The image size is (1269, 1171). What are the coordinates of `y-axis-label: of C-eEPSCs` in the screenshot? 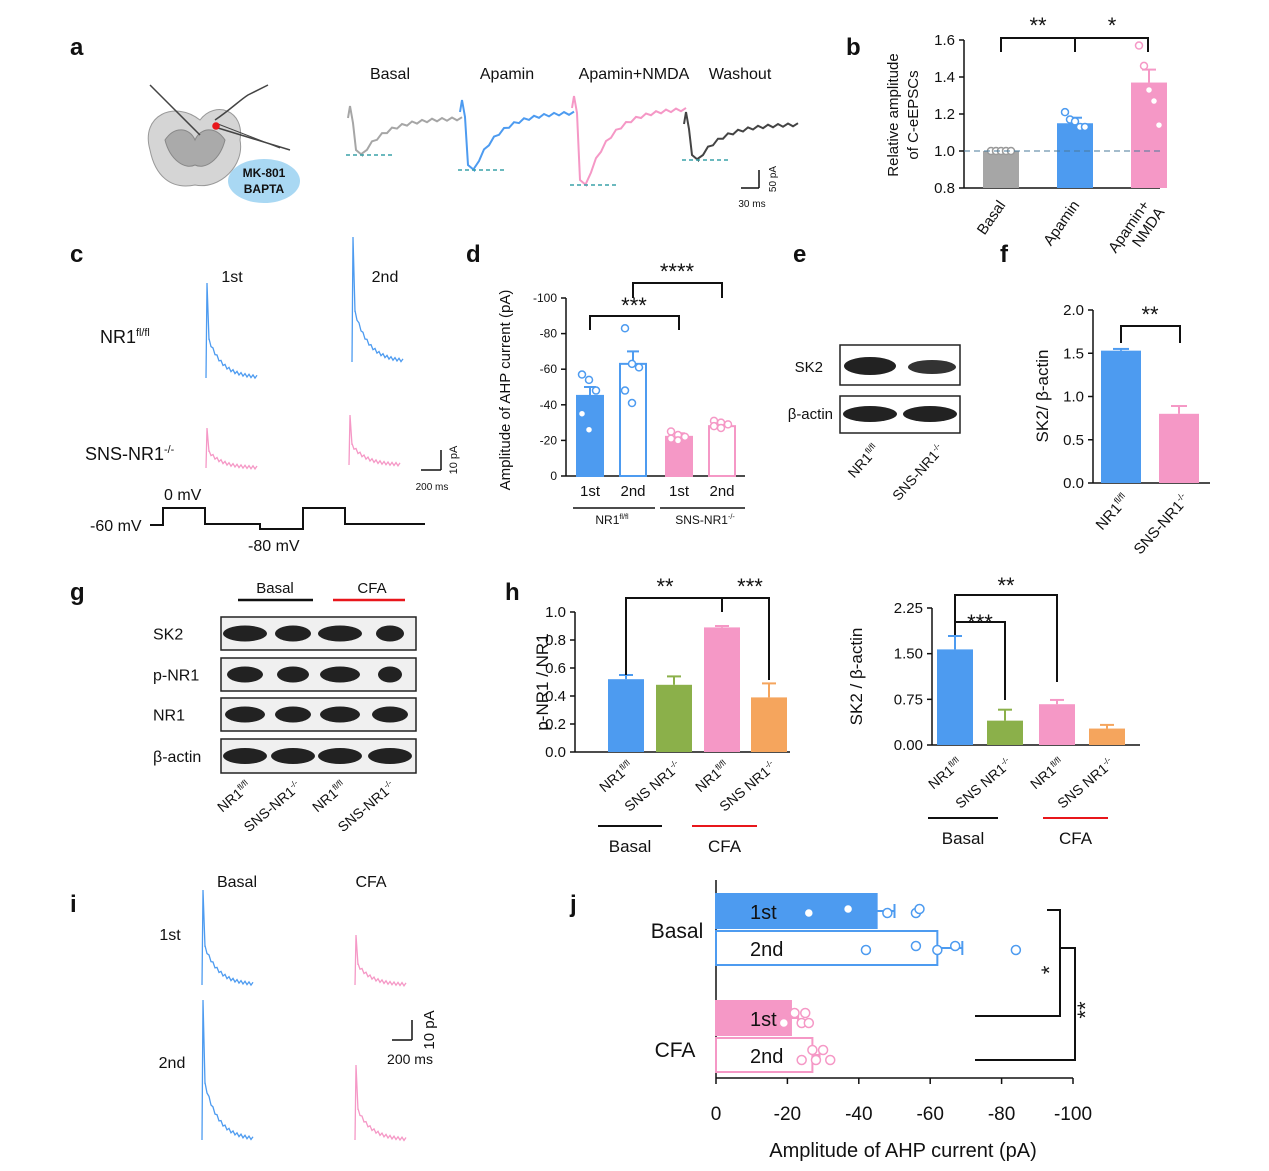 It's located at (913, 114).